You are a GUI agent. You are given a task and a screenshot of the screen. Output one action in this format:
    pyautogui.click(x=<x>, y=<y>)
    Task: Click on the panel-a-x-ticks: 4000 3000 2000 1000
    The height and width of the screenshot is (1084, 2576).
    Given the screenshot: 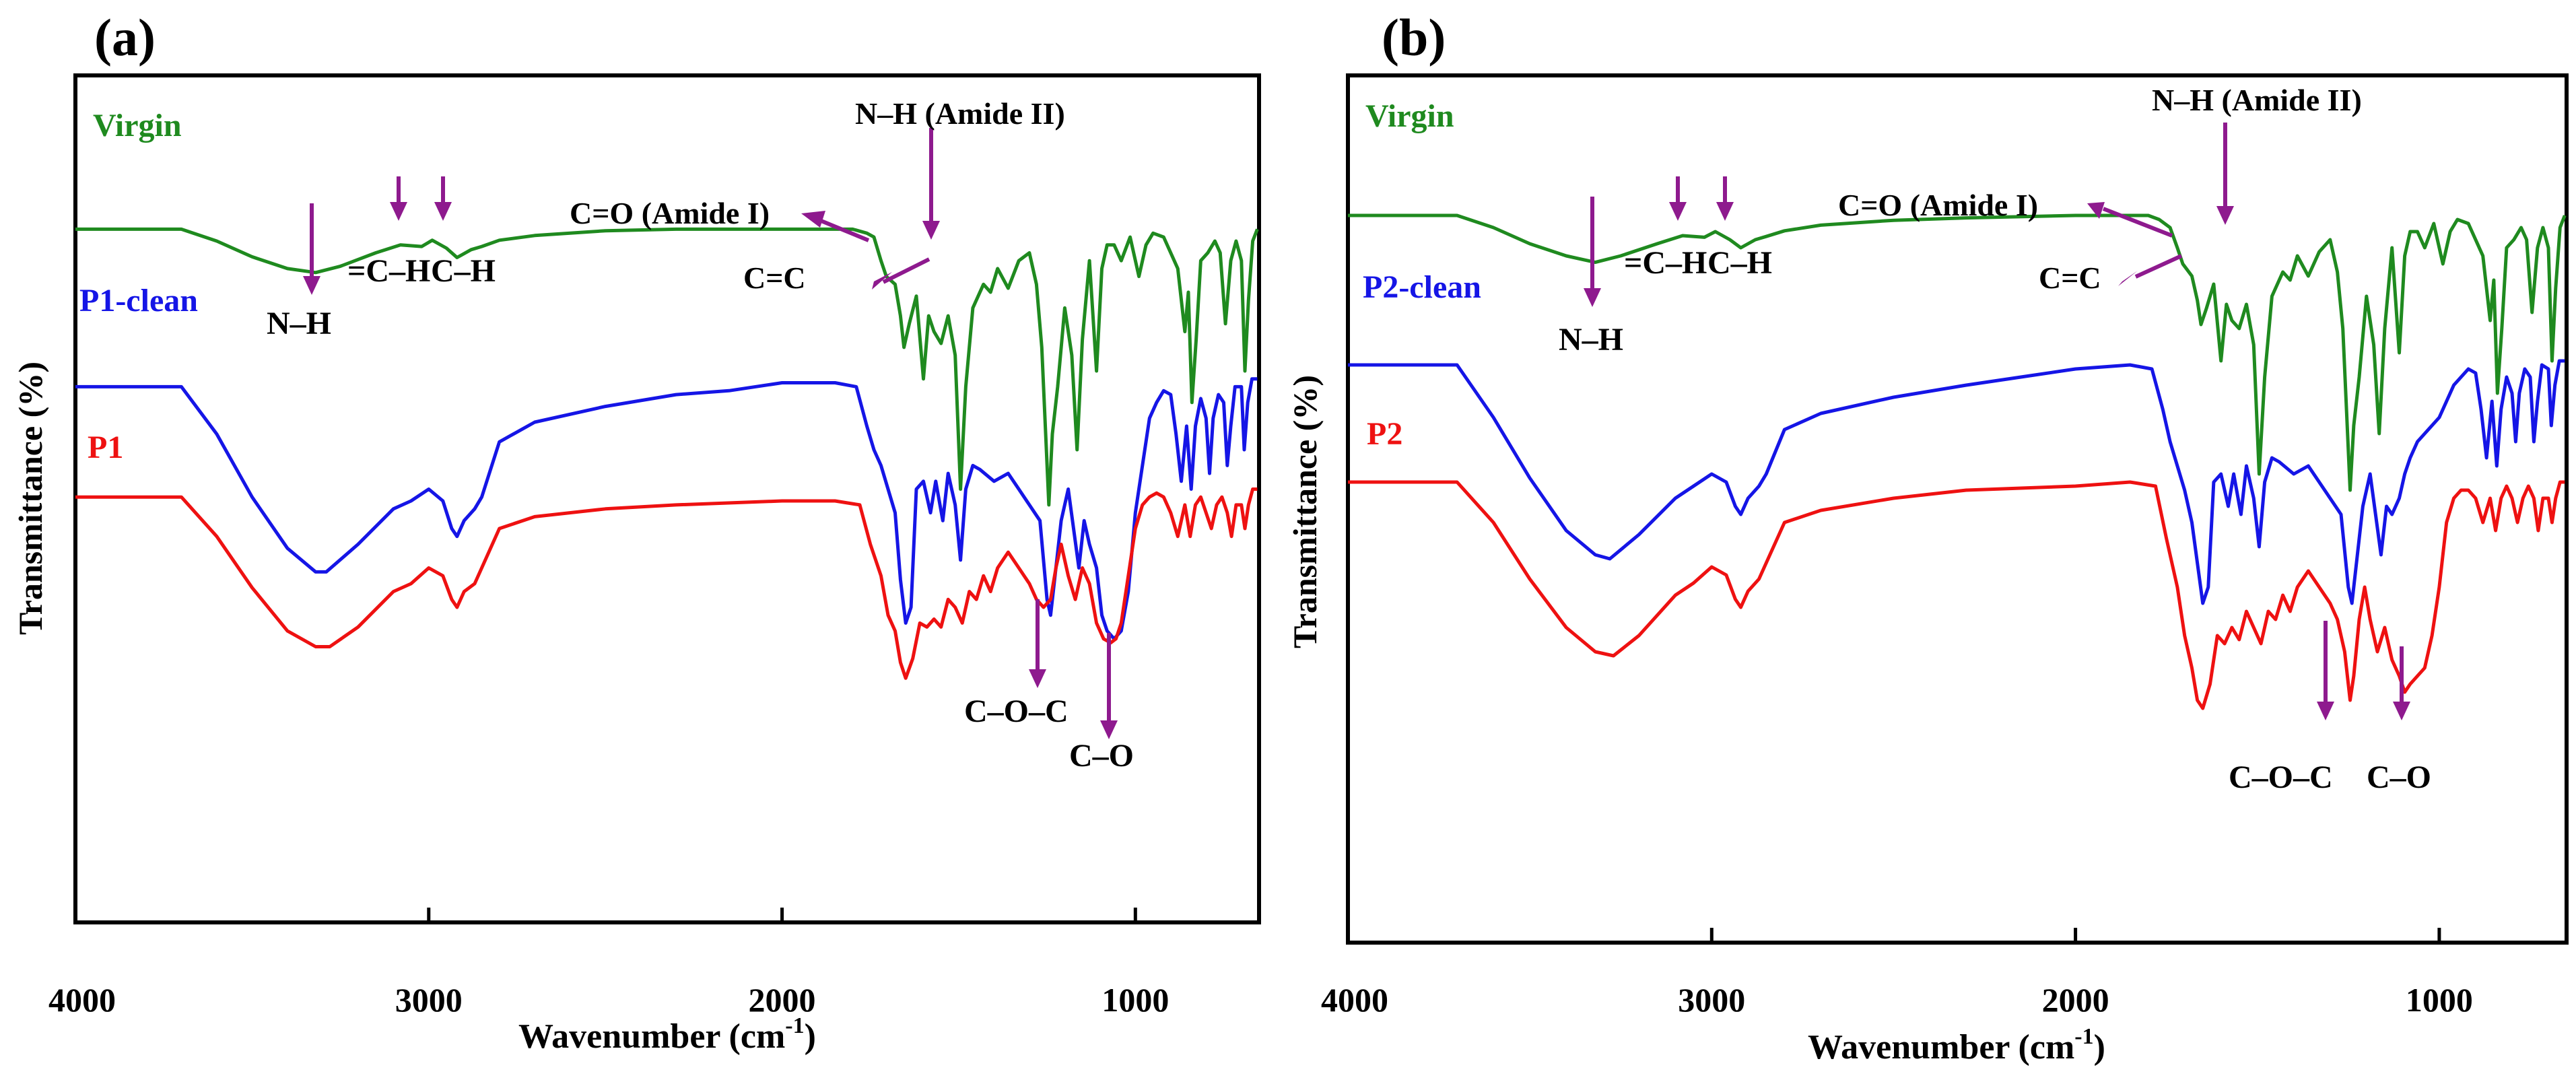 What is the action you would take?
    pyautogui.click(x=608, y=963)
    